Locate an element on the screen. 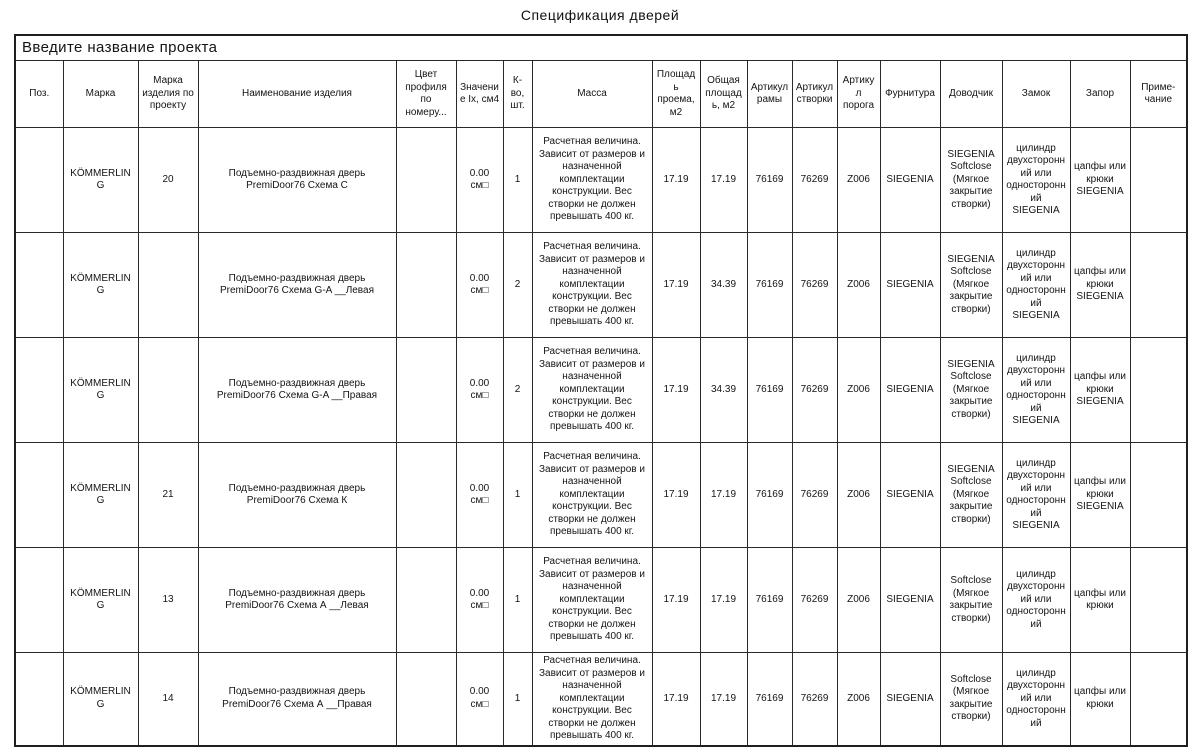 This screenshot has width=1200, height=754. column-header-lock: Замок is located at coordinates (1036, 94).